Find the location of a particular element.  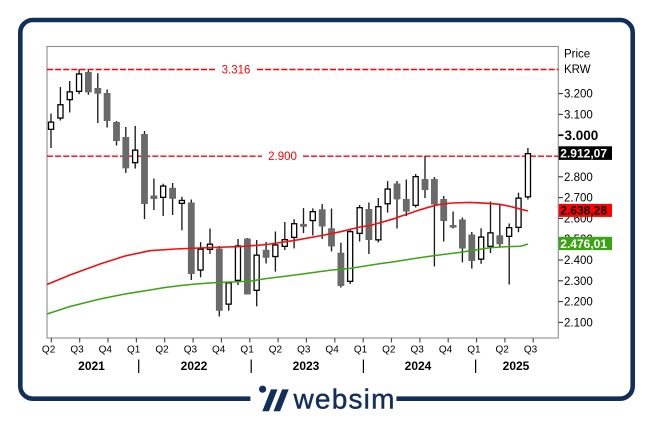

svg-text: 2021 is located at coordinates (91, 366).